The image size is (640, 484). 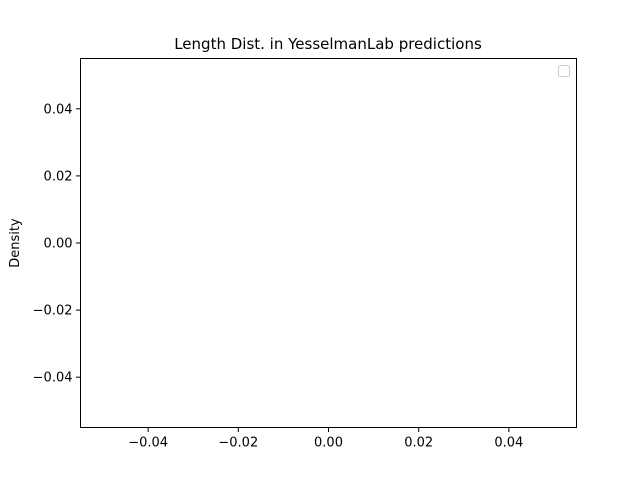 What do you see at coordinates (418, 443) in the screenshot?
I see `x-tick-label: 0.02` at bounding box center [418, 443].